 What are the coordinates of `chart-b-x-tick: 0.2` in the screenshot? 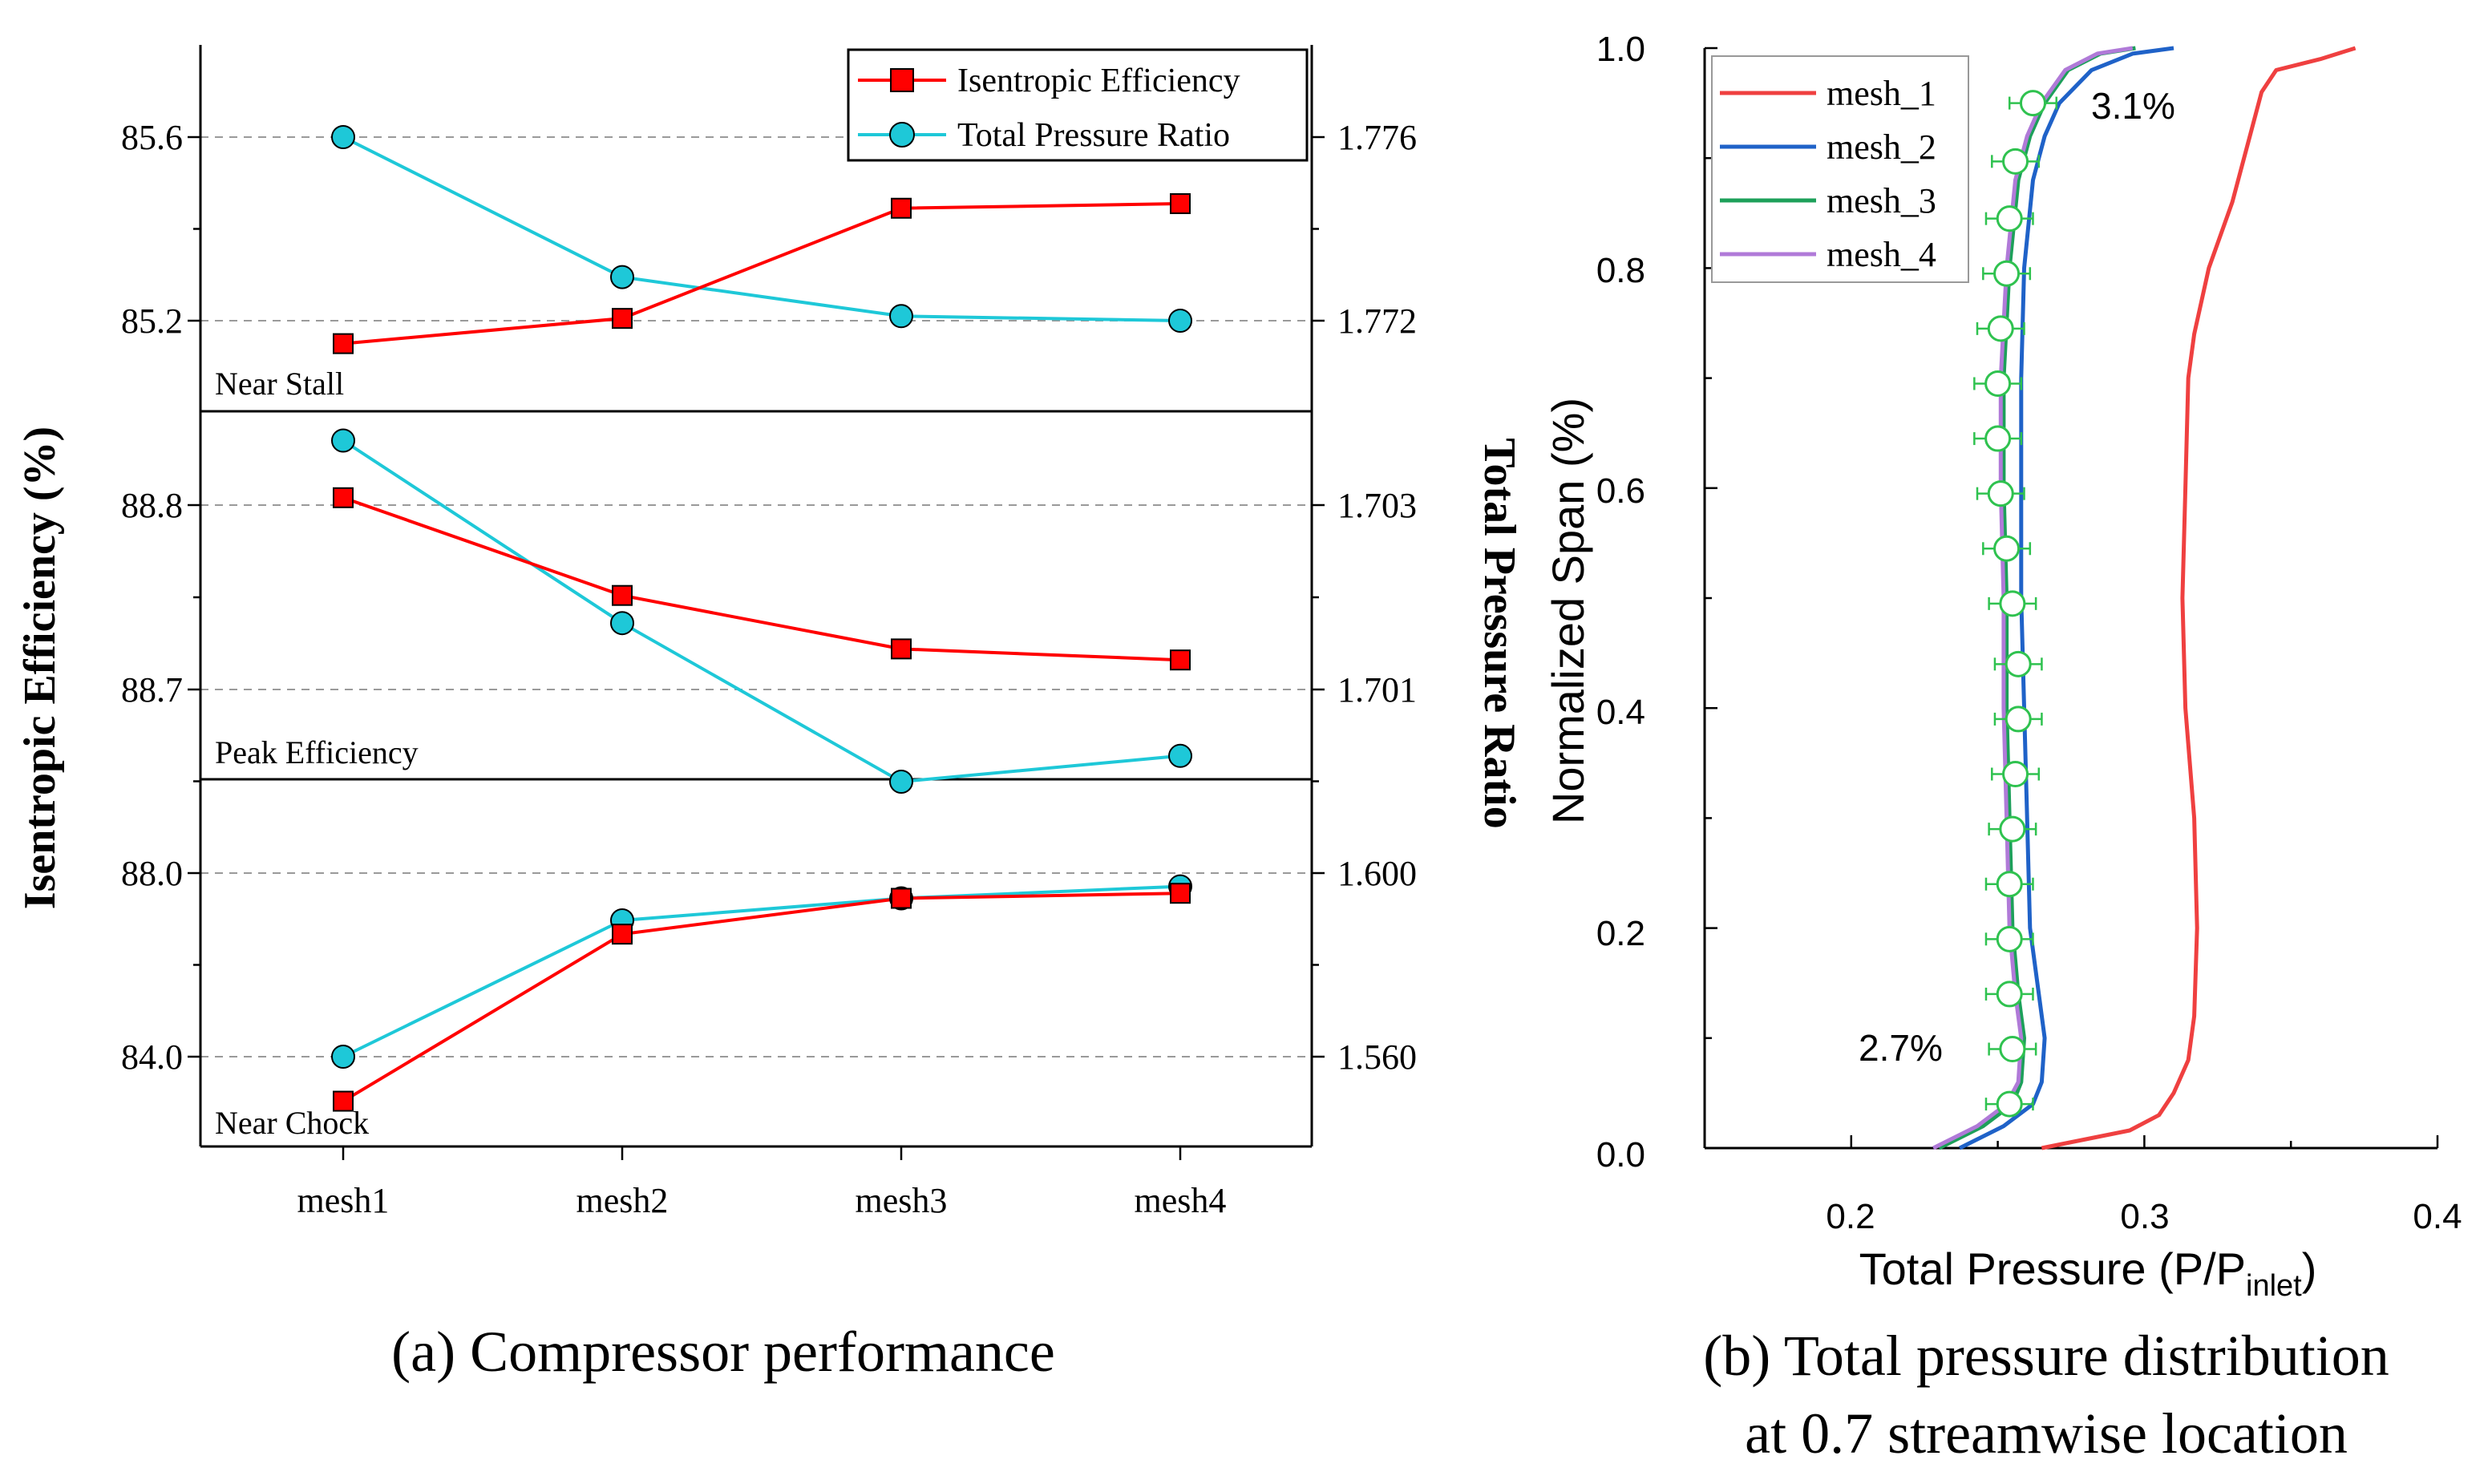 It's located at (1850, 1217).